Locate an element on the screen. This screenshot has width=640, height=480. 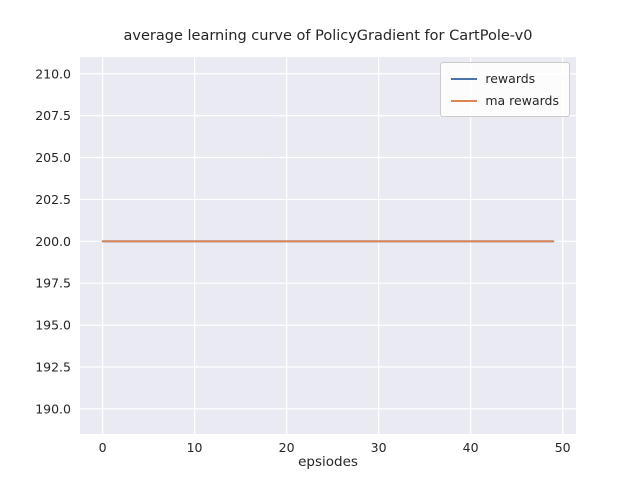
x-axis-label: epsiodes is located at coordinates (328, 462).